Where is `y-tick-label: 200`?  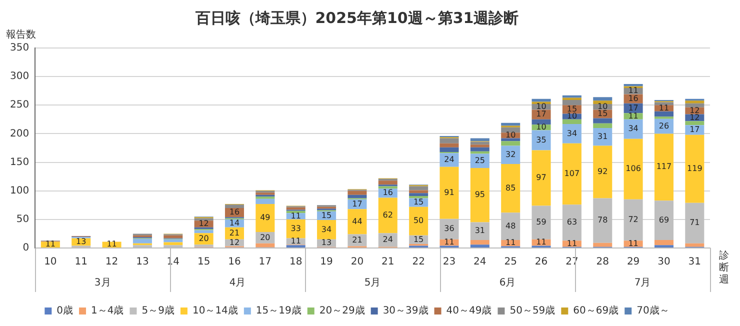
y-tick-label: 200 is located at coordinates (20, 134).